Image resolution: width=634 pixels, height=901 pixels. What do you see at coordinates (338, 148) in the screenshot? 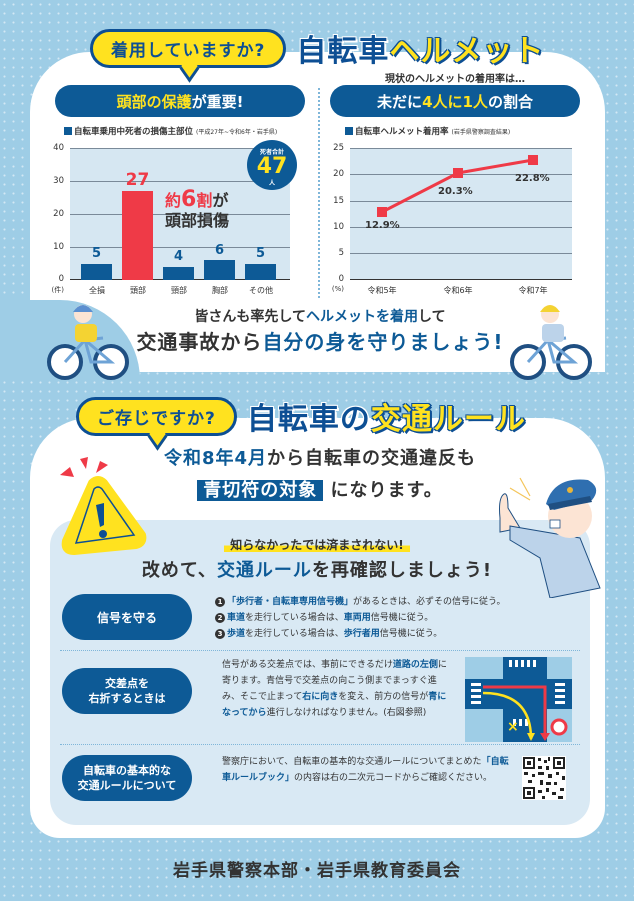
I see `y-tick: 25` at bounding box center [338, 148].